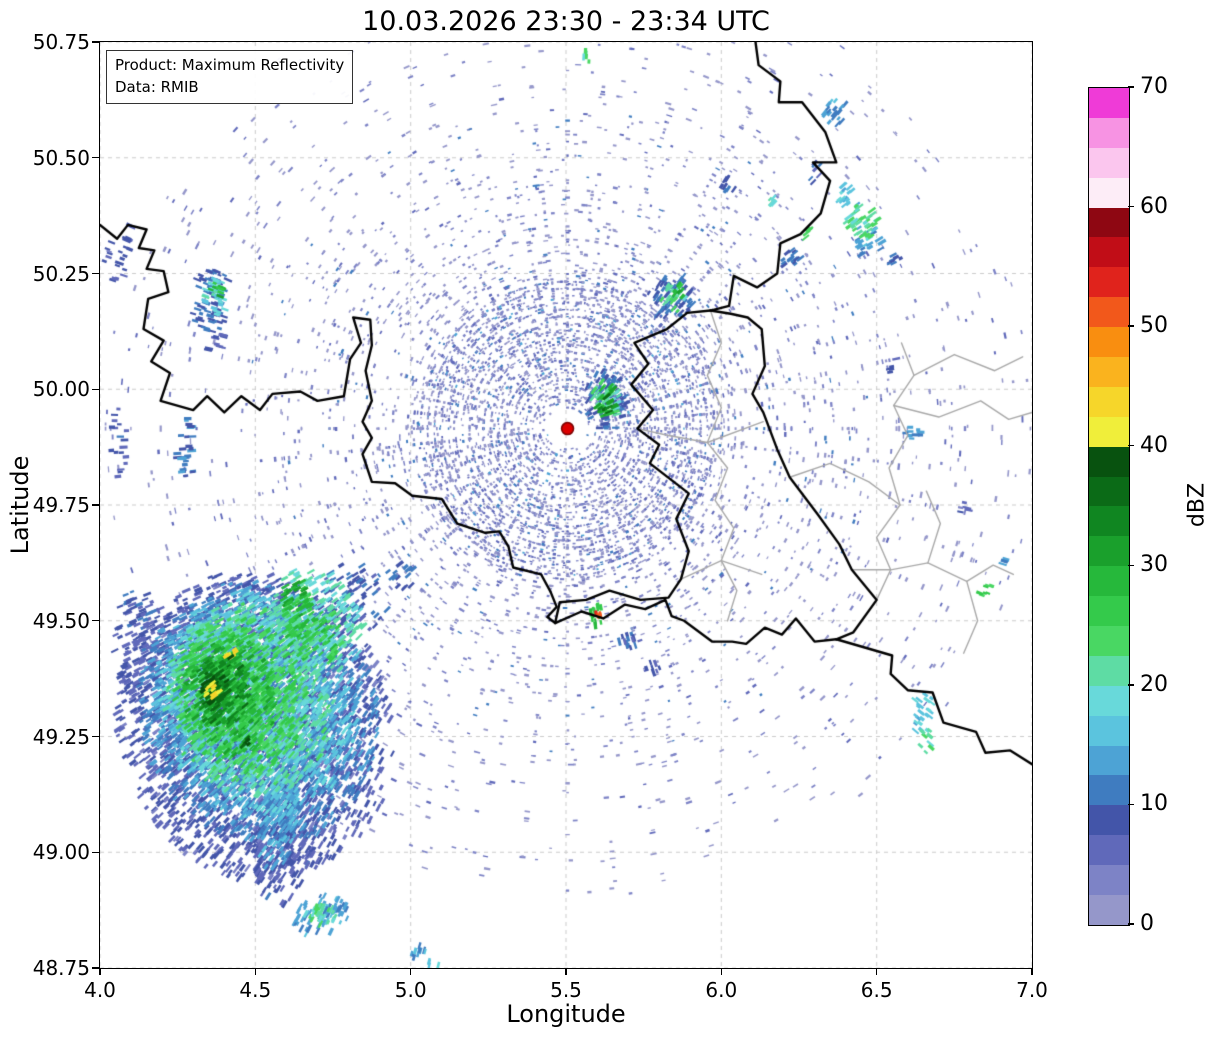 The image size is (1219, 1040). I want to click on colorbar-tick-label: 0, so click(1147, 923).